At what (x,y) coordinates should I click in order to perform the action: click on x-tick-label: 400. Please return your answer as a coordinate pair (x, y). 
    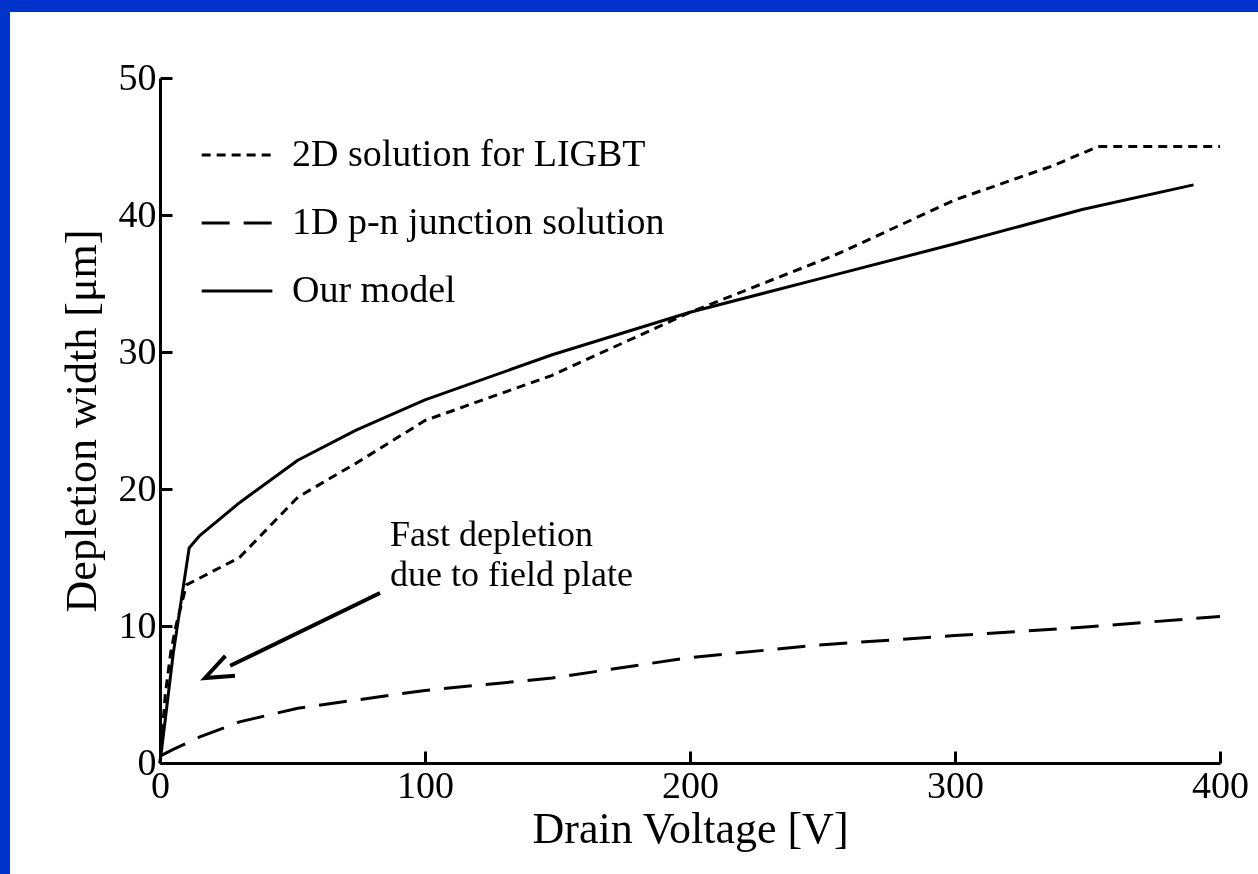
    Looking at the image, I should click on (1220, 784).